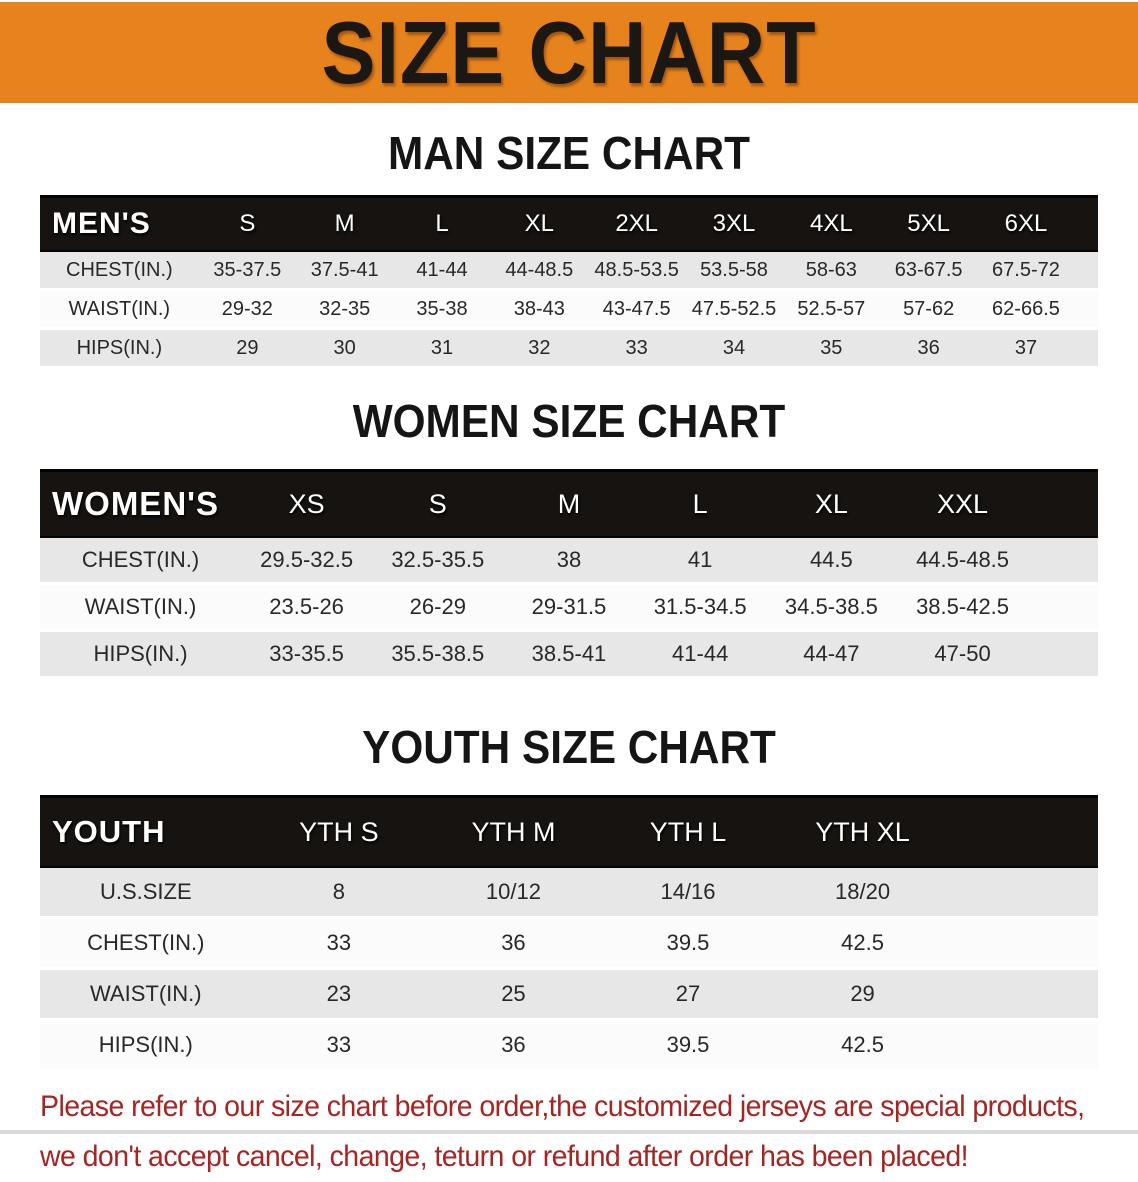 This screenshot has width=1138, height=1182. Describe the element at coordinates (307, 503) in the screenshot. I see `size-column-header: XS` at that location.